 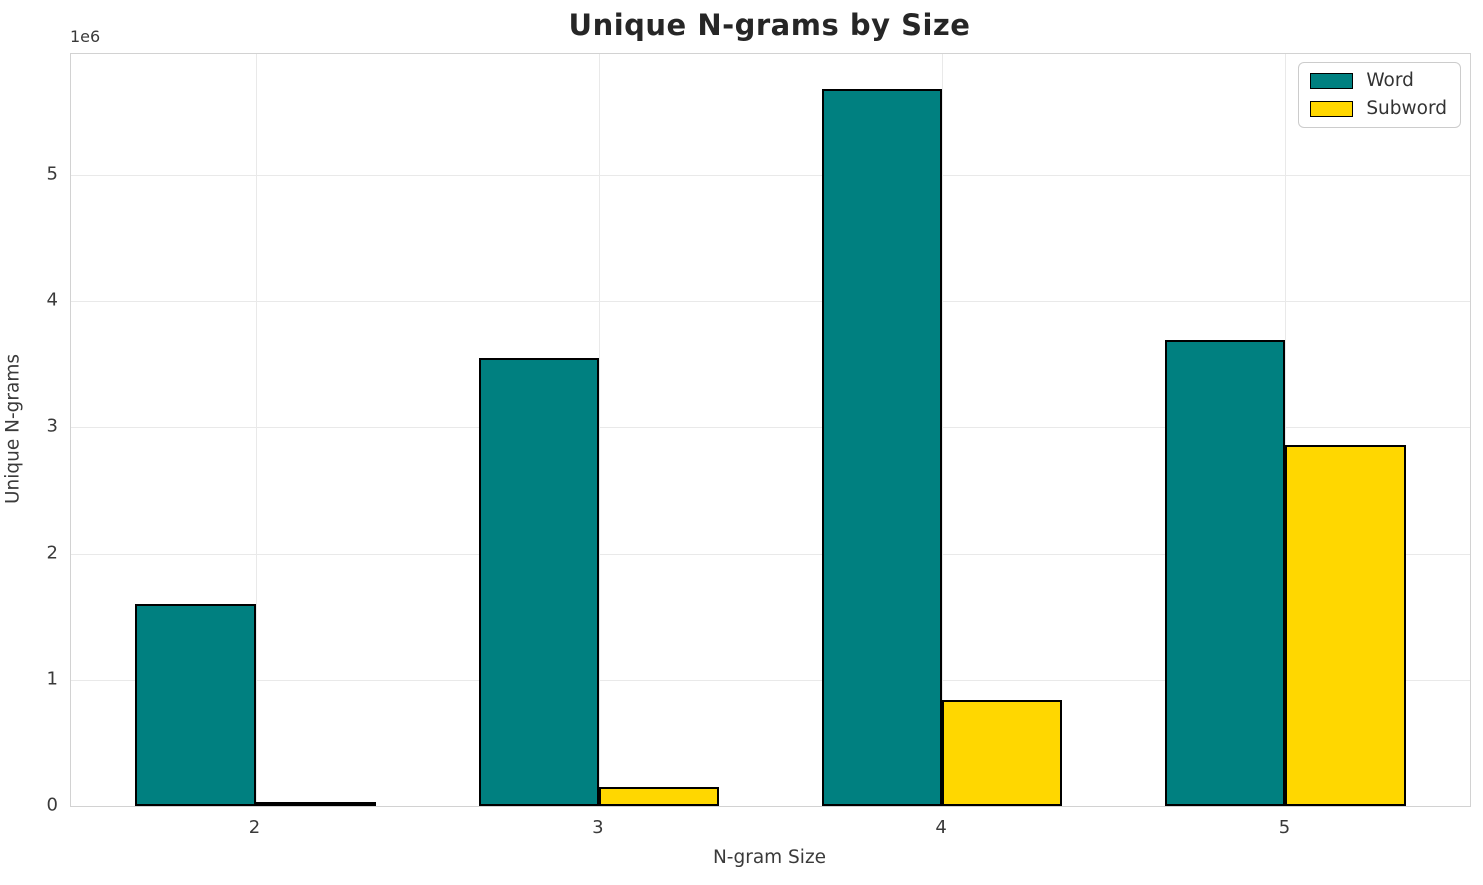 What do you see at coordinates (1332, 81) in the screenshot?
I see `legend-swatch-word` at bounding box center [1332, 81].